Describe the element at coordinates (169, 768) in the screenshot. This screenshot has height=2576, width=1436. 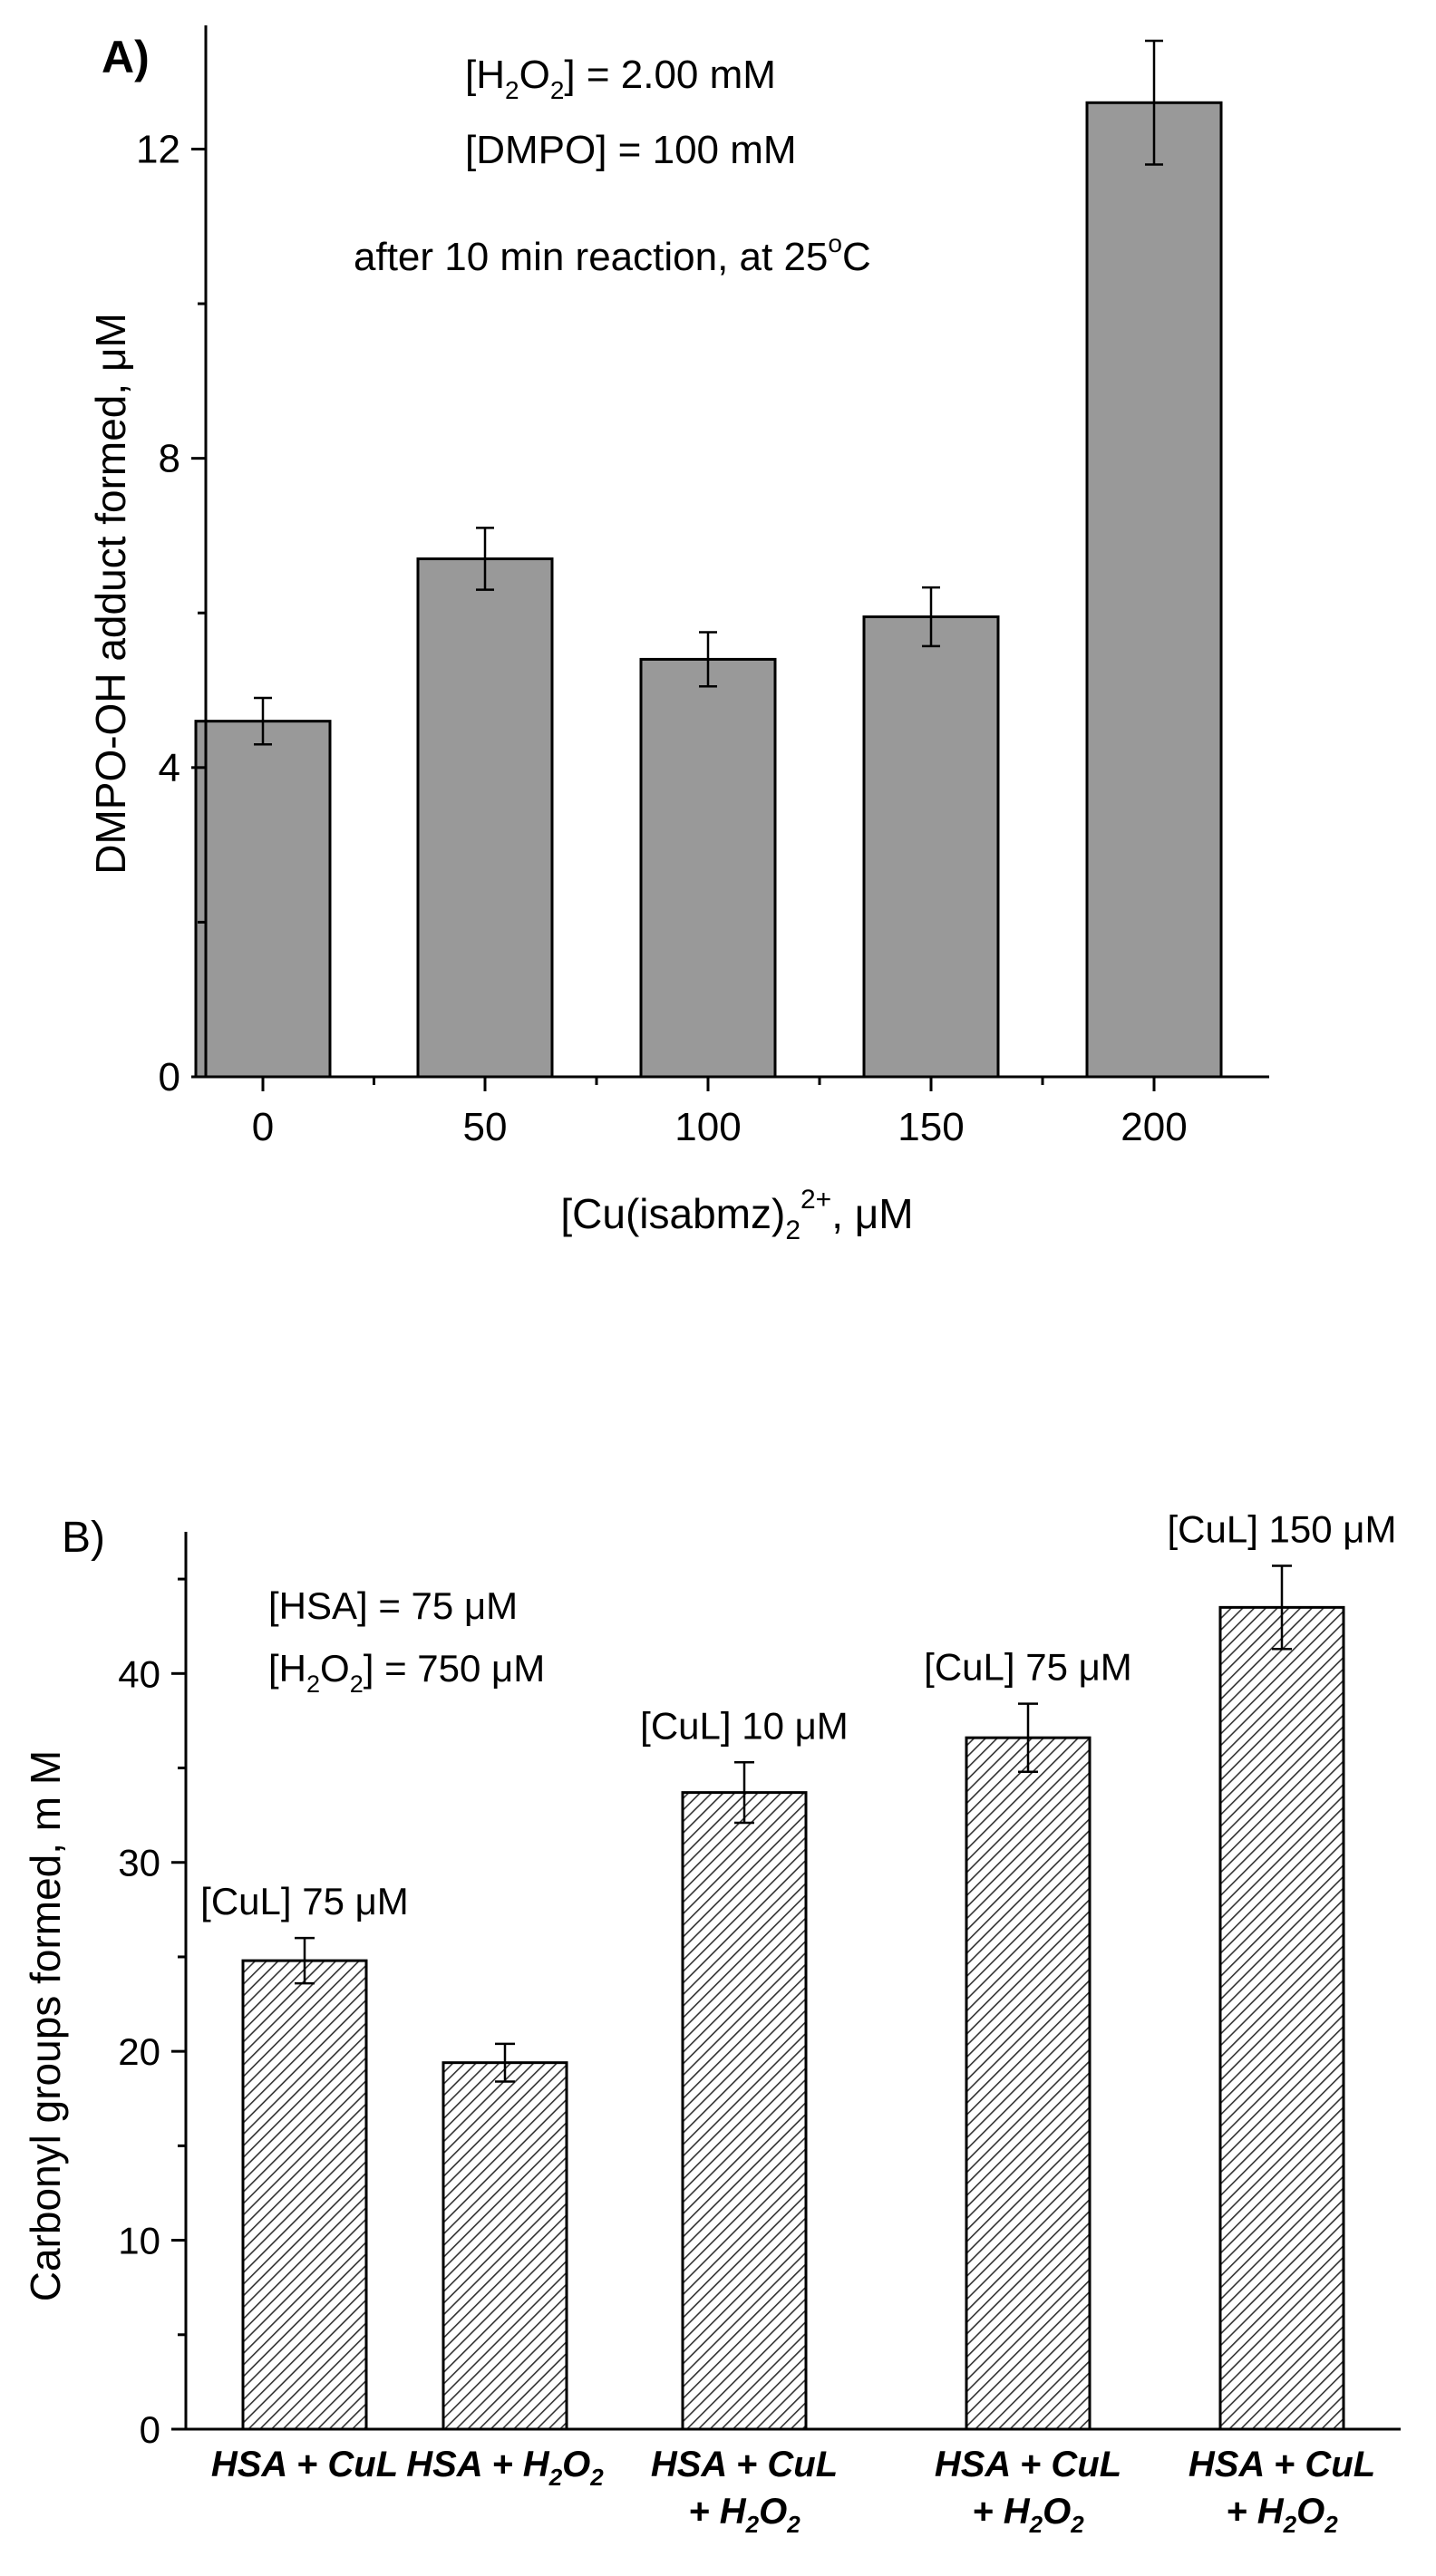
I see `panel-a-y-tick-label: 4` at that location.